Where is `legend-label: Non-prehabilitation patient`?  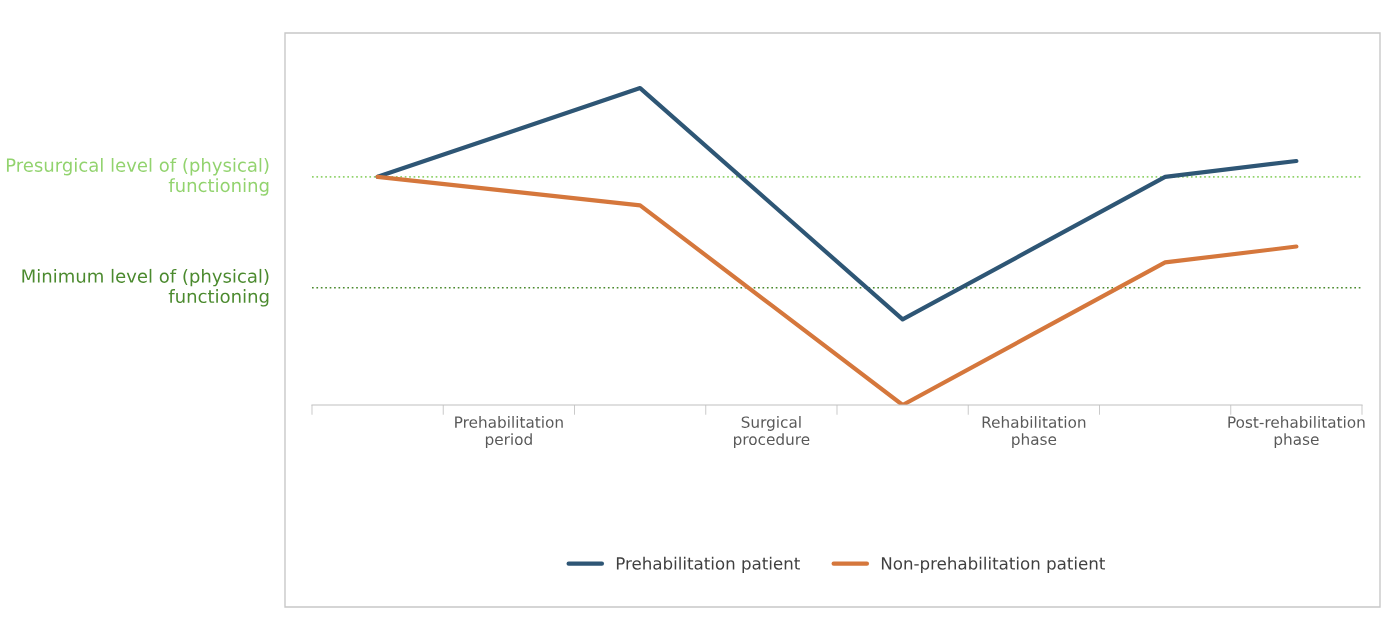
legend-label: Non-prehabilitation patient is located at coordinates (993, 564).